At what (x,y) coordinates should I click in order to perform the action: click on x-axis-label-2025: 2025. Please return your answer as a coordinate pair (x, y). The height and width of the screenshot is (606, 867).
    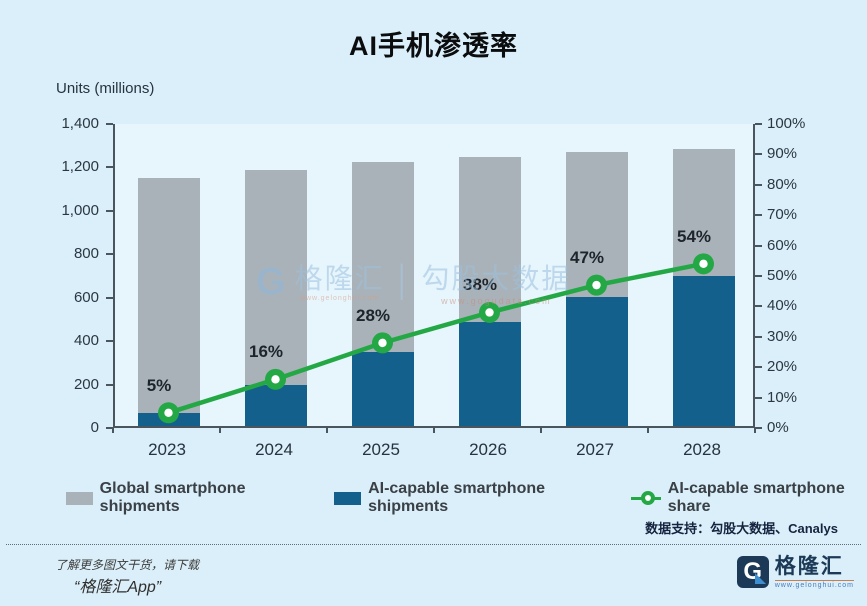
    Looking at the image, I should click on (381, 449).